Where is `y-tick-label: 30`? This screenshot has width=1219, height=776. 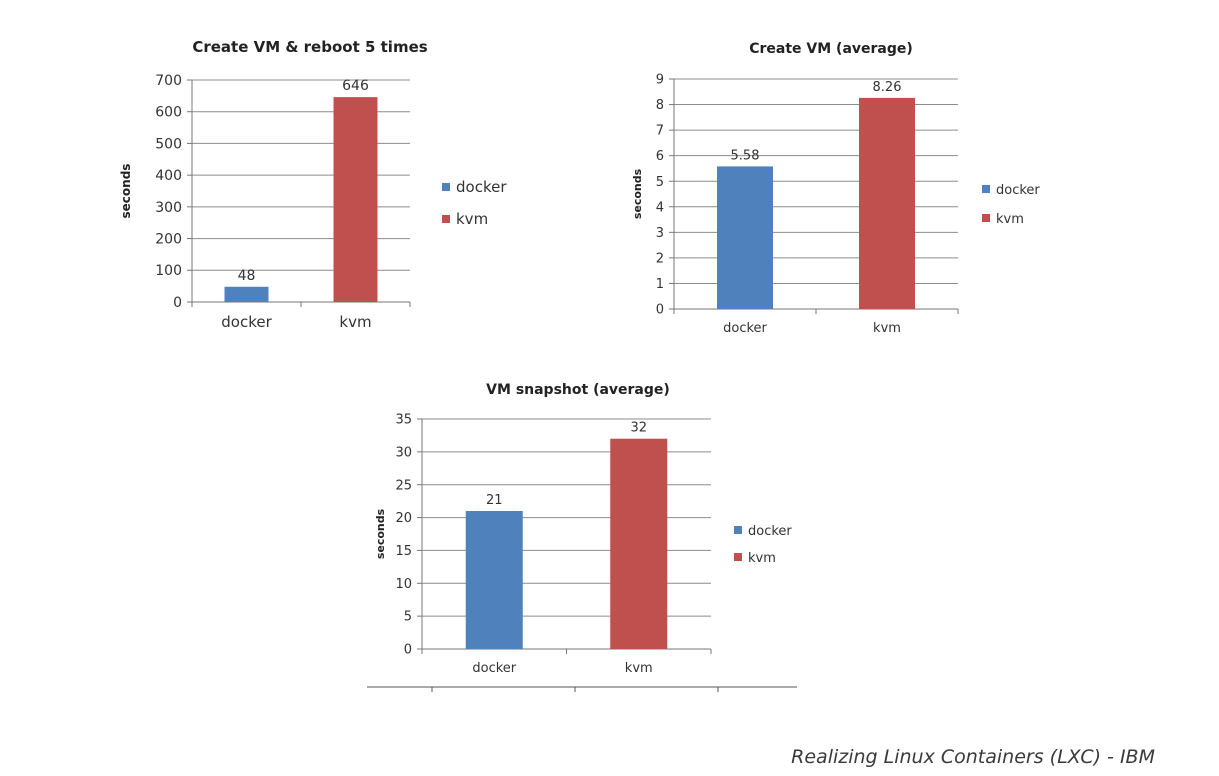 y-tick-label: 30 is located at coordinates (403, 452).